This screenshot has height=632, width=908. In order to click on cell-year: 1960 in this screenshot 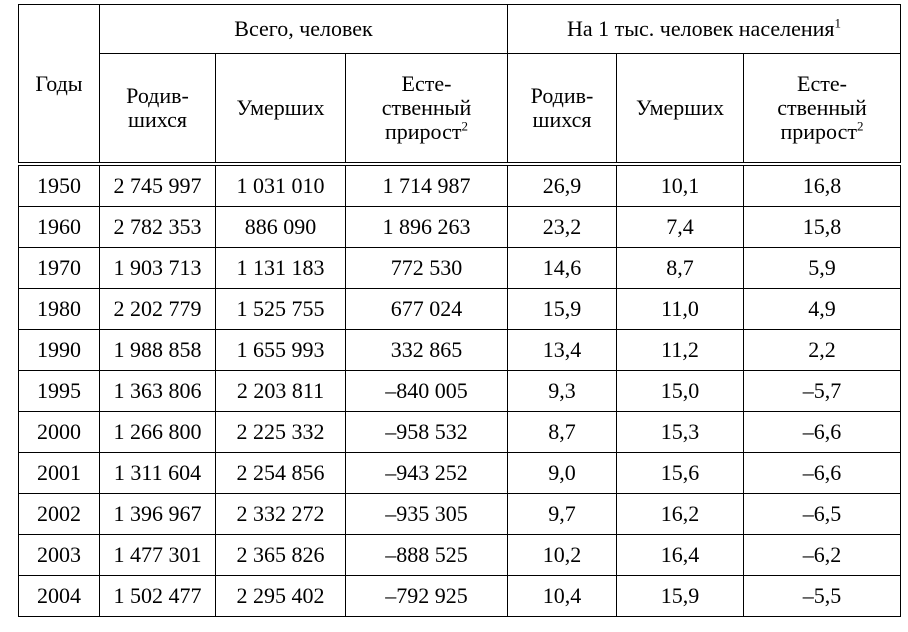, I will do `click(59, 227)`.